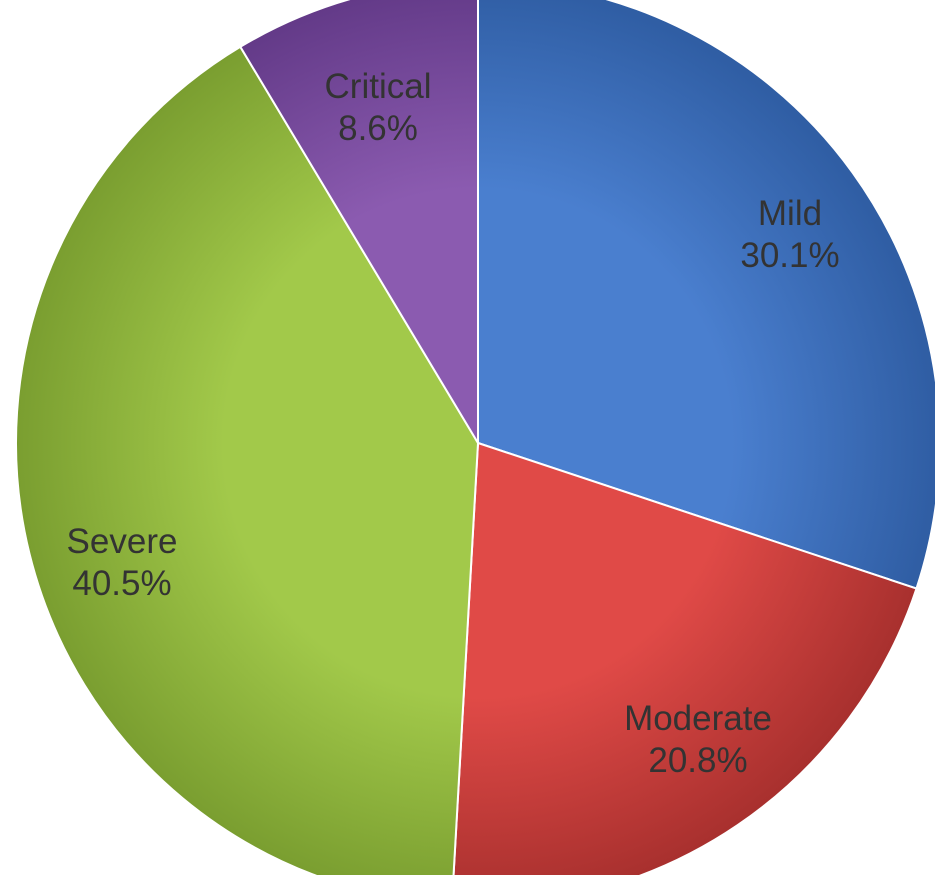  Describe the element at coordinates (122, 562) in the screenshot. I see `slice-label-severe: Severe 40.5%` at that location.